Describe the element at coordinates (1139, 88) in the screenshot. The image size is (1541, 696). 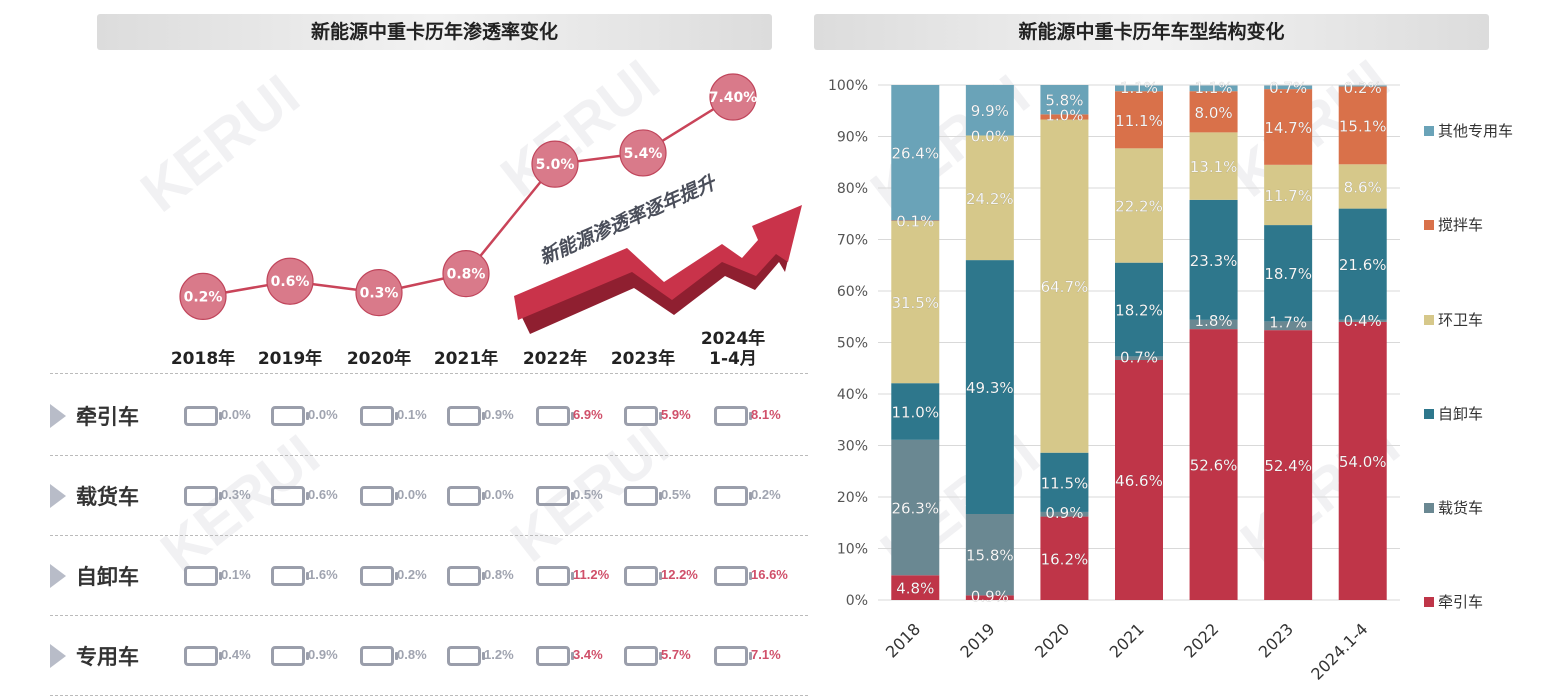
I see `bar-data-label: 1.1%` at that location.